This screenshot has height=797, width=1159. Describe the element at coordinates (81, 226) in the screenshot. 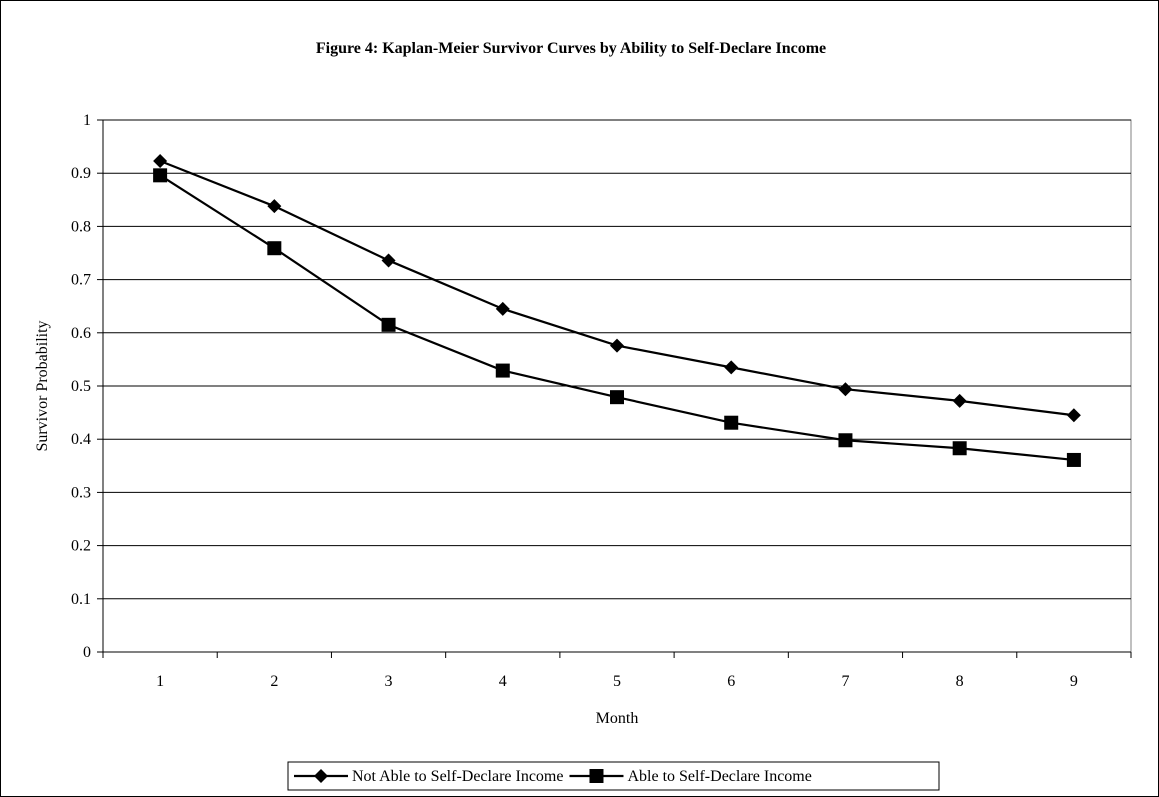

I see `y-tick-label: 0.8` at that location.